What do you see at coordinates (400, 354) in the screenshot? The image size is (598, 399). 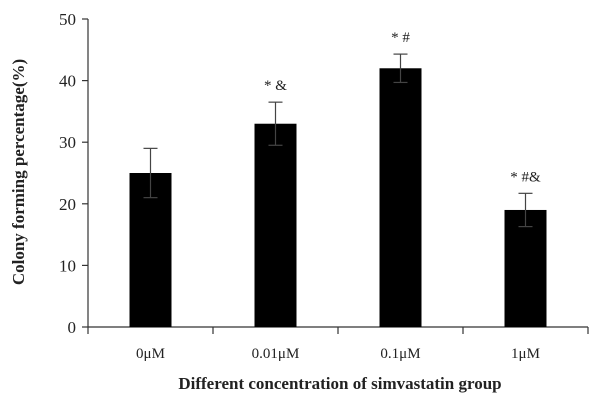 I see `x-category-label: 0.1μM` at bounding box center [400, 354].